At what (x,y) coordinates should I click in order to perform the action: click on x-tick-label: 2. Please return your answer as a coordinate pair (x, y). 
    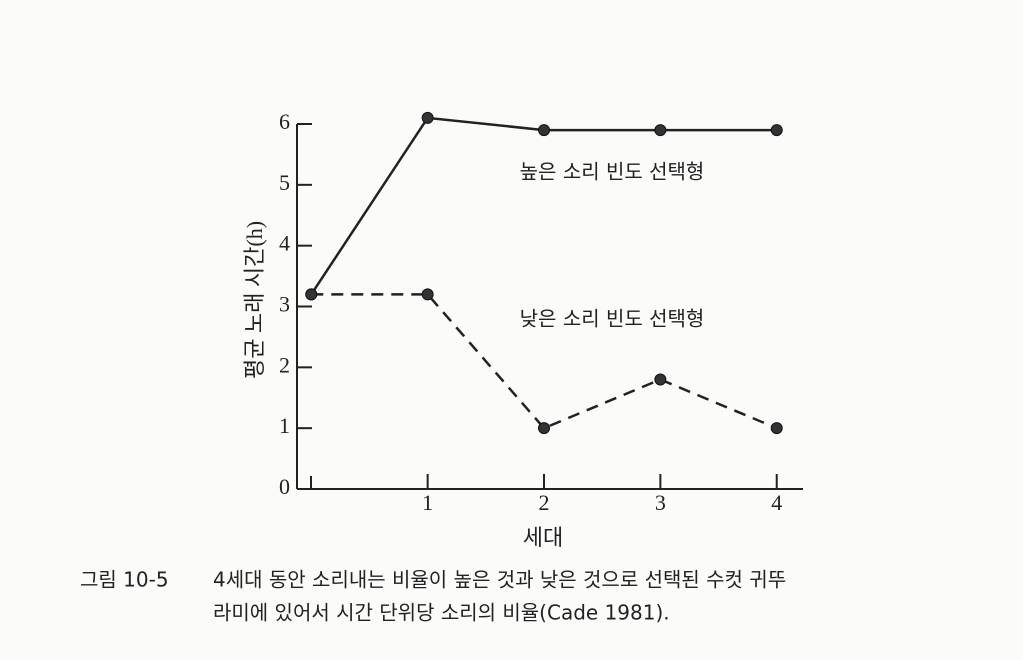
    Looking at the image, I should click on (544, 502).